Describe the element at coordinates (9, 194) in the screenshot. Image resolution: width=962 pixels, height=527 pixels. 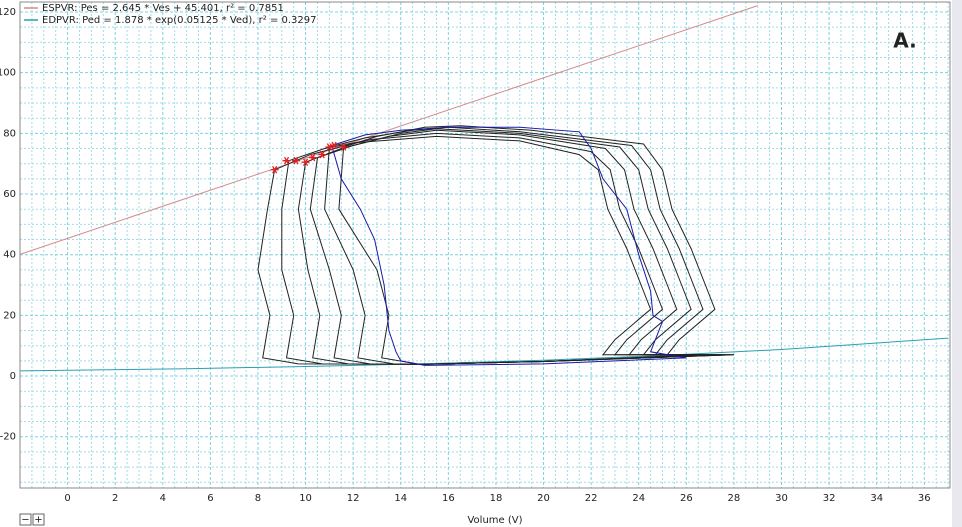
I see `y-tick-label: 60` at that location.